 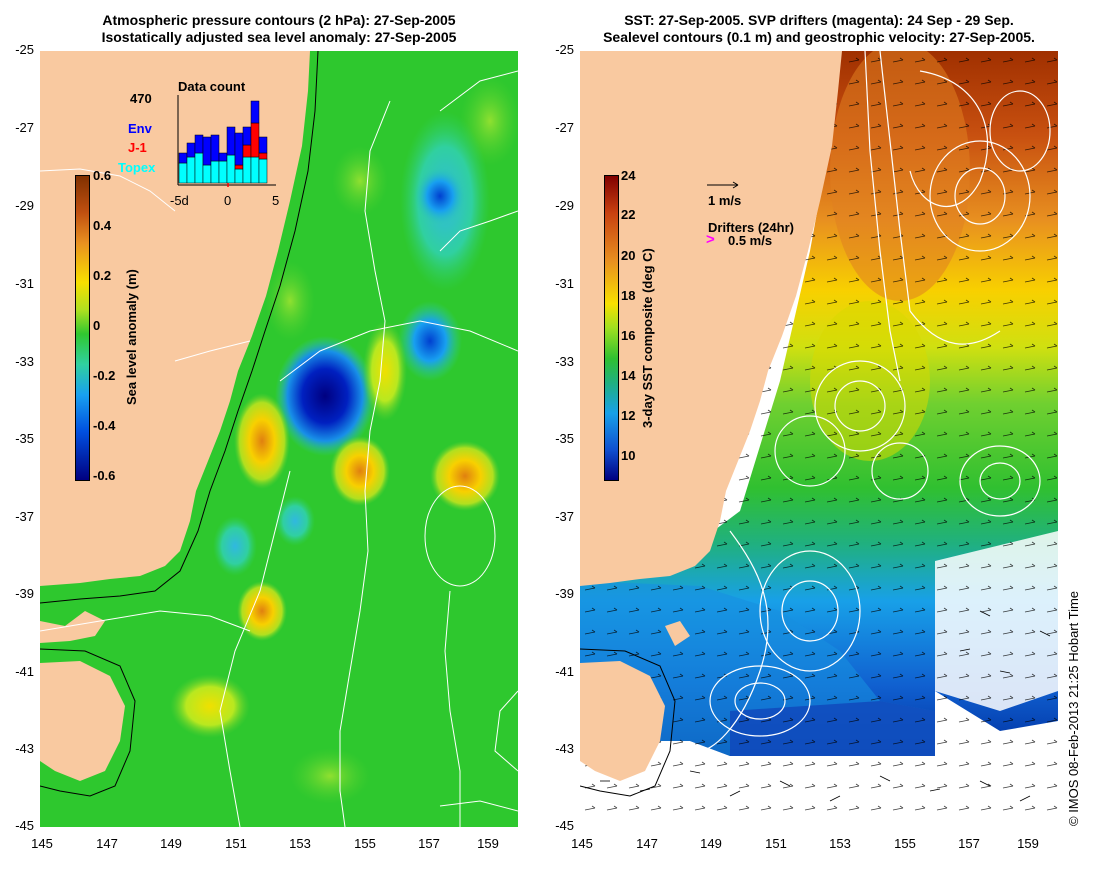 What do you see at coordinates (42, 843) in the screenshot?
I see `left-xtick: 145` at bounding box center [42, 843].